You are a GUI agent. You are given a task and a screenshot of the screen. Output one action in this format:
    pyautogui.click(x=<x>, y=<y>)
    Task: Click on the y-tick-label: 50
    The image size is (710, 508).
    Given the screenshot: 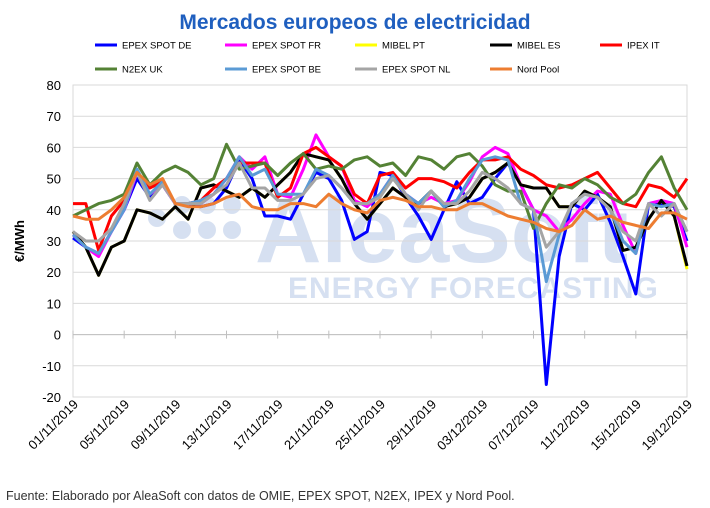 What is the action you would take?
    pyautogui.click(x=54, y=179)
    